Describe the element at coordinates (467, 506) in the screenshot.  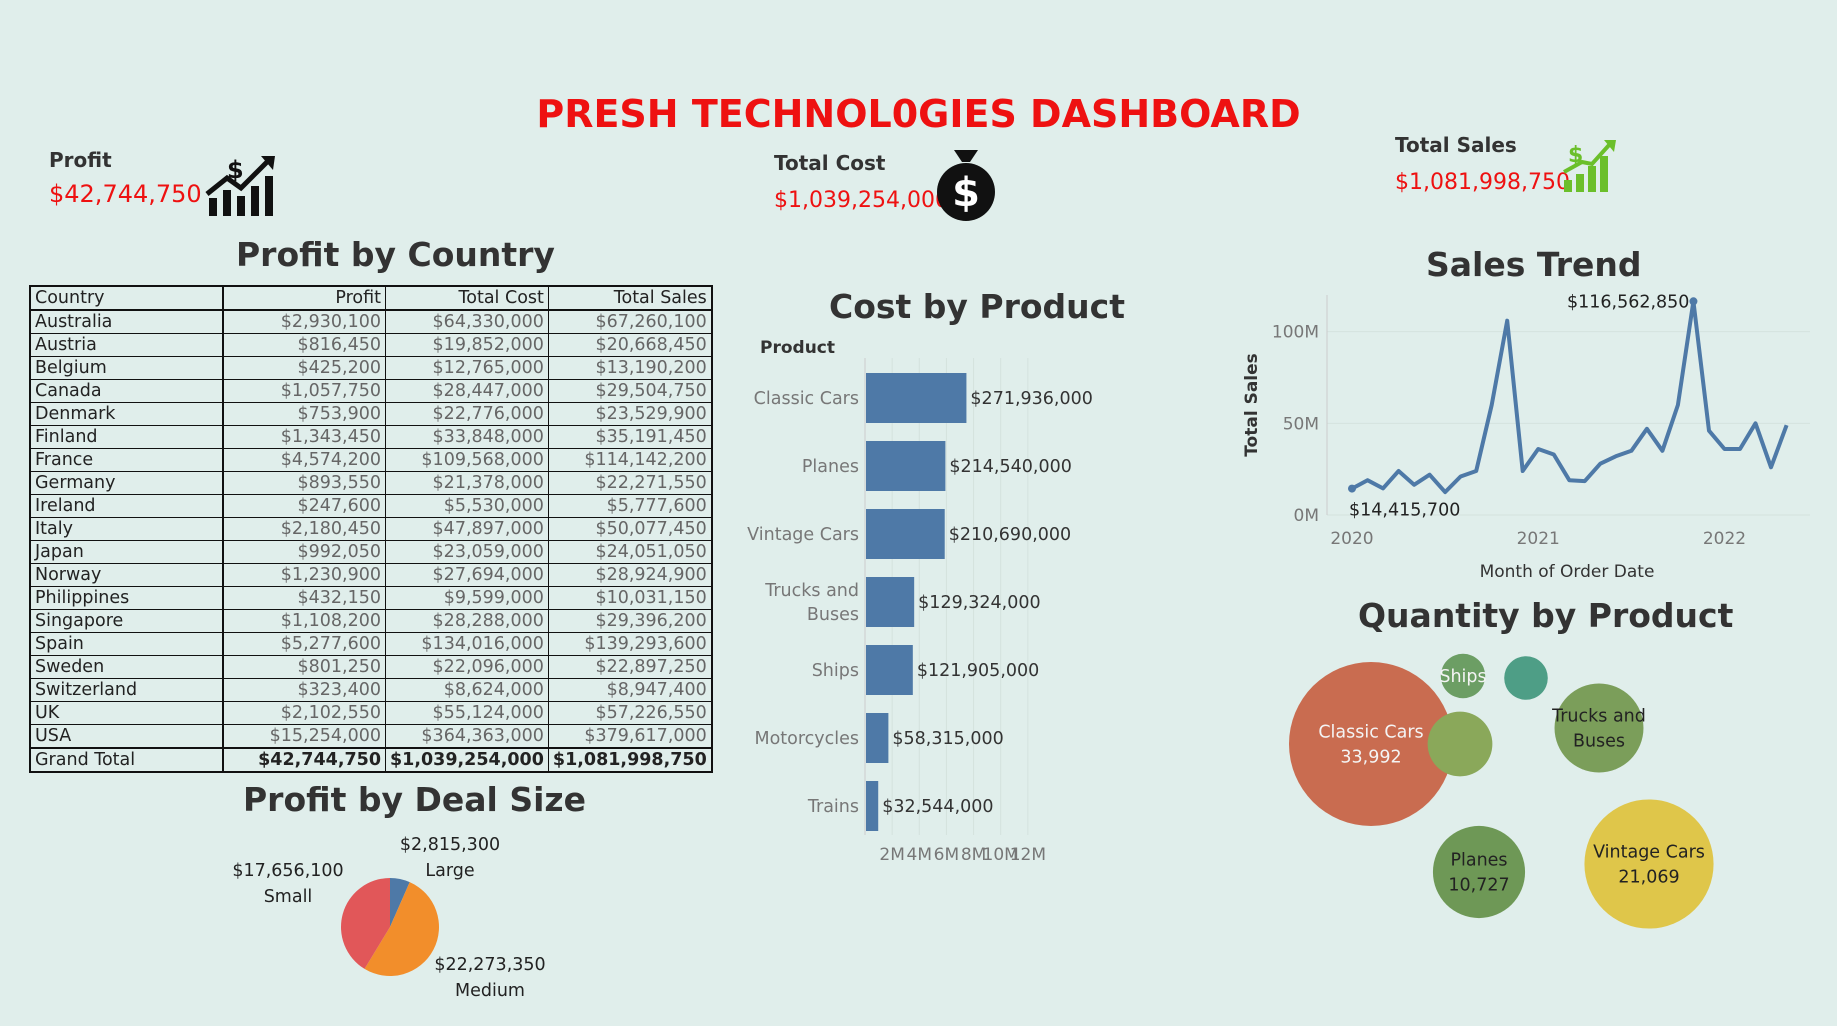
I see `cell-total-cost: $5,530,000` at that location.